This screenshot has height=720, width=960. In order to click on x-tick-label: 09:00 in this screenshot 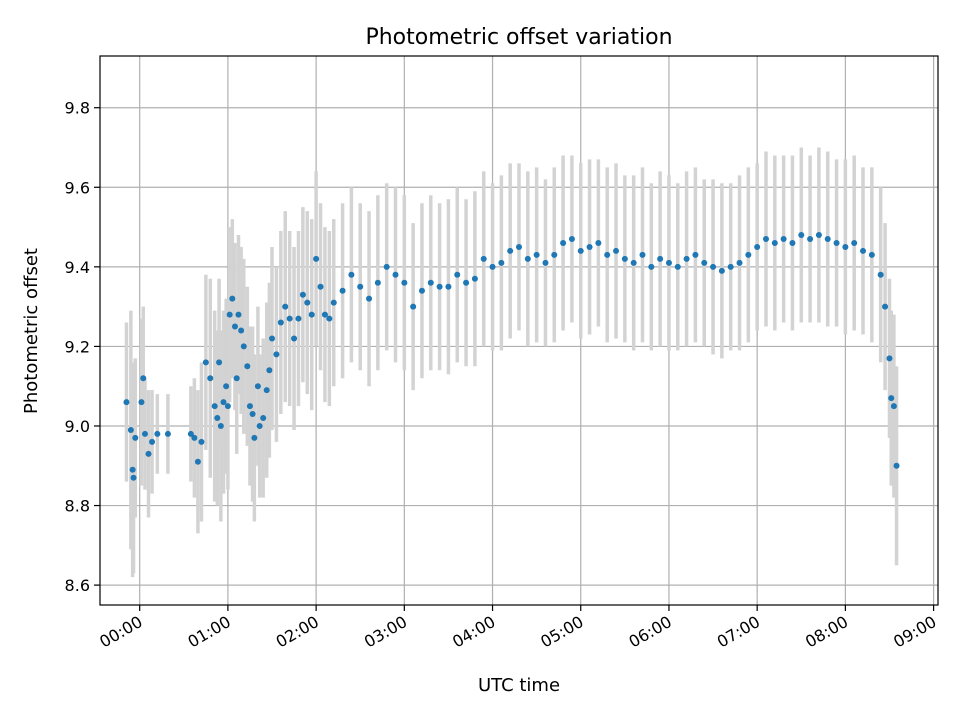, I will do `click(914, 632)`.